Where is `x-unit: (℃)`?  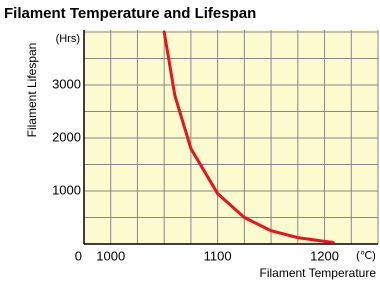 x-unit: (℃) is located at coordinates (366, 256).